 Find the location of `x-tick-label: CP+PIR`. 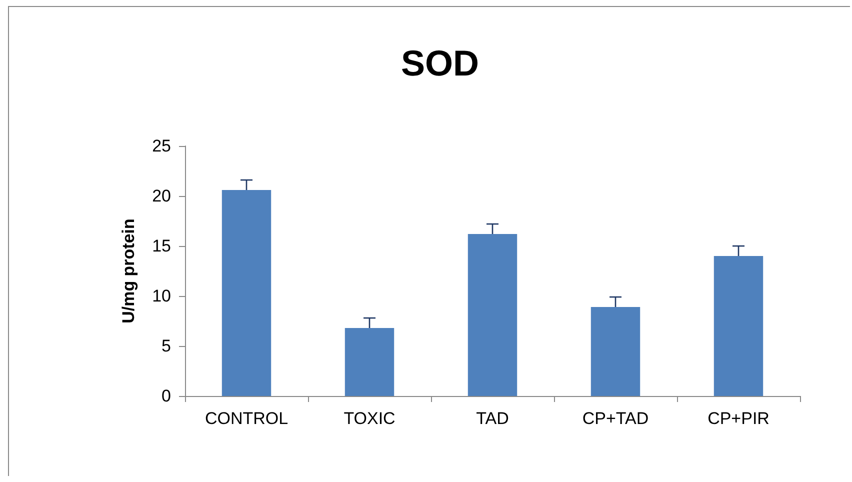

x-tick-label: CP+PIR is located at coordinates (739, 418).